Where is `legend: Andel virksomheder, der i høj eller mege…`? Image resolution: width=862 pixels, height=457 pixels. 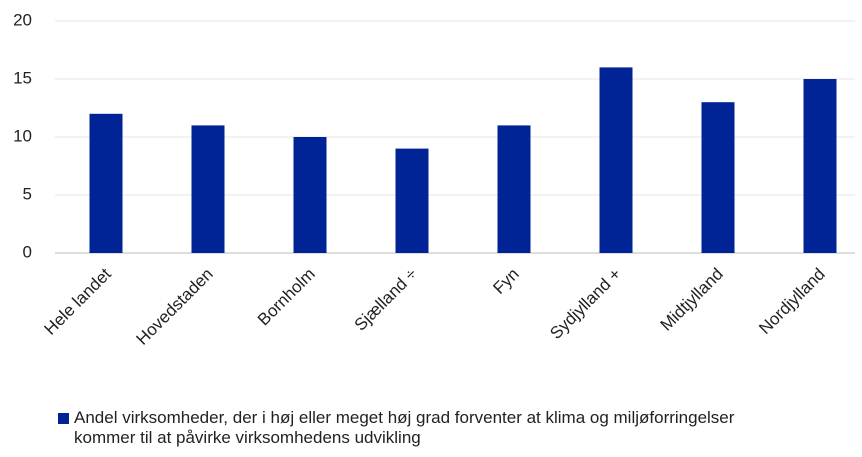 legend: Andel virksomheder, der i høj eller mege… is located at coordinates (418, 428).